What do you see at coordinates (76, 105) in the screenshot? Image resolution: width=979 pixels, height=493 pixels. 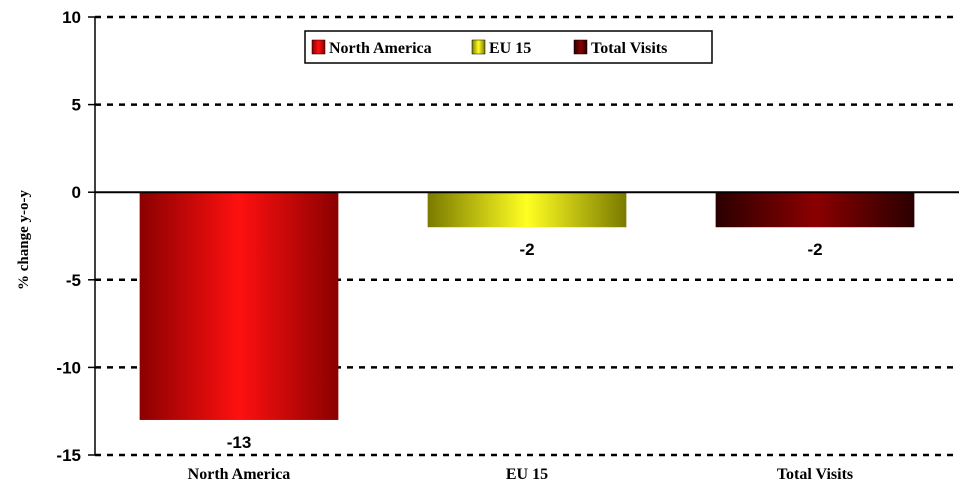 I see `y-tick-label: 5` at bounding box center [76, 105].